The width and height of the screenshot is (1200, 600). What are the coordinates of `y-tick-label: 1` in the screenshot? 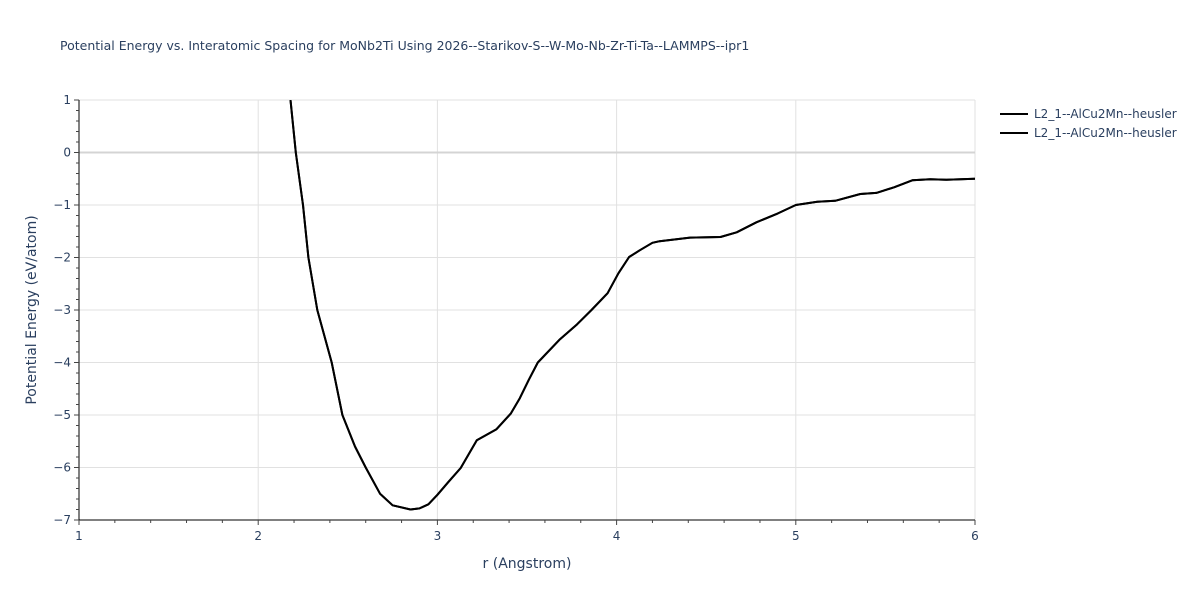 It's located at (67, 100).